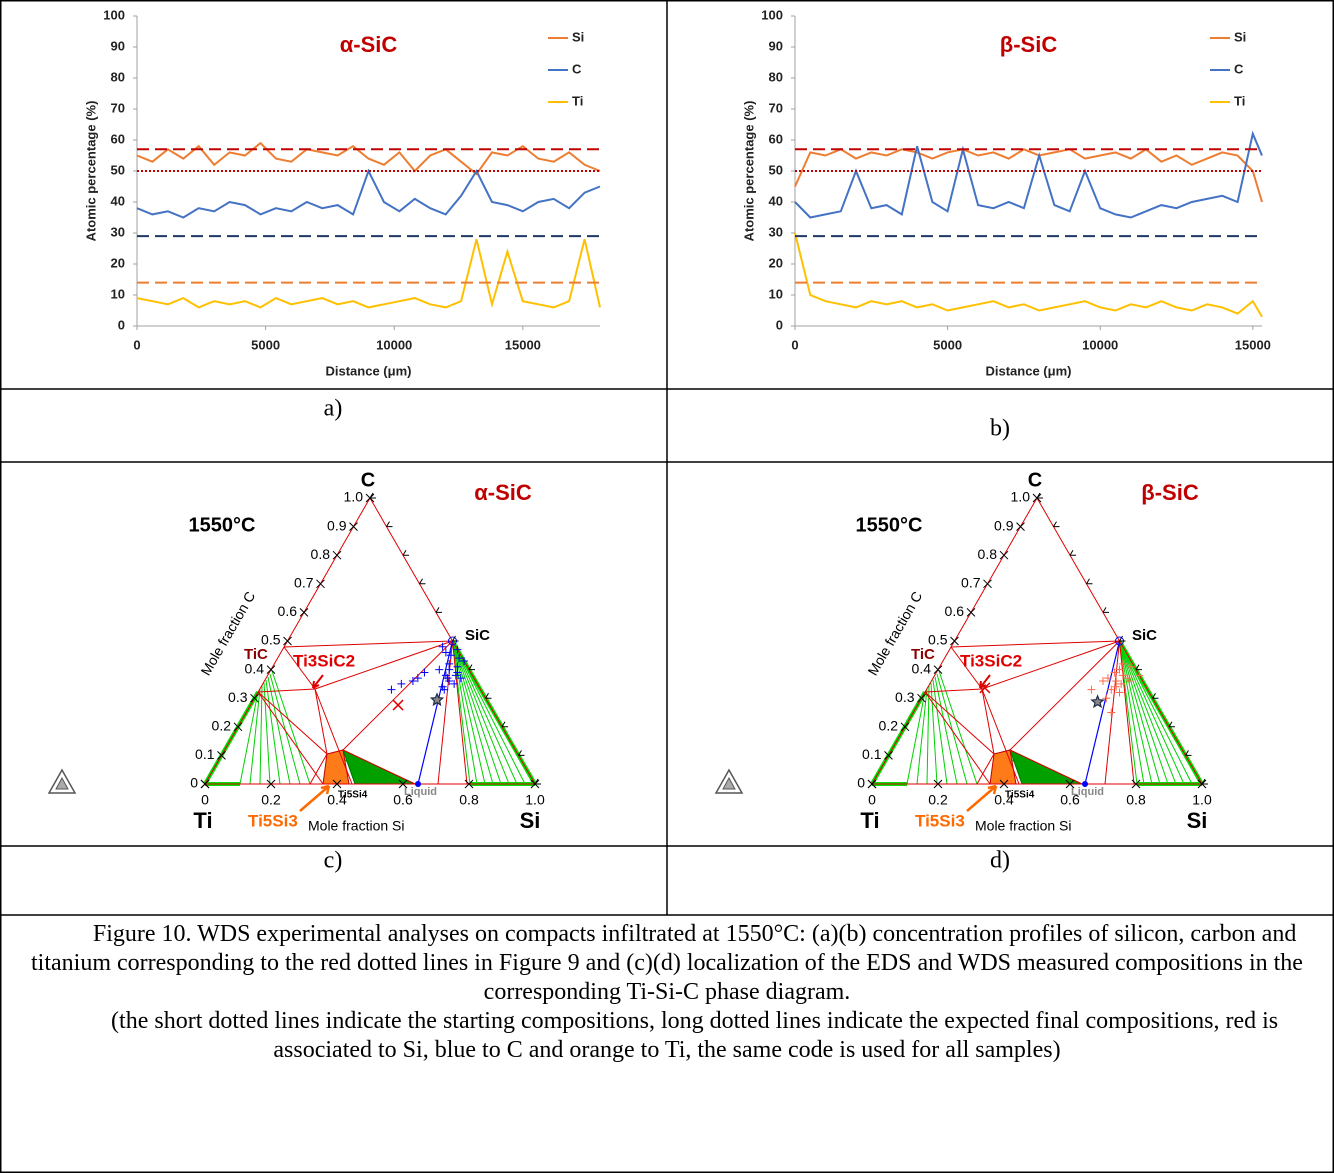 Image resolution: width=1334 pixels, height=1173 pixels. Describe the element at coordinates (535, 800) in the screenshot. I see `si-tick-label: 1.0` at that location.